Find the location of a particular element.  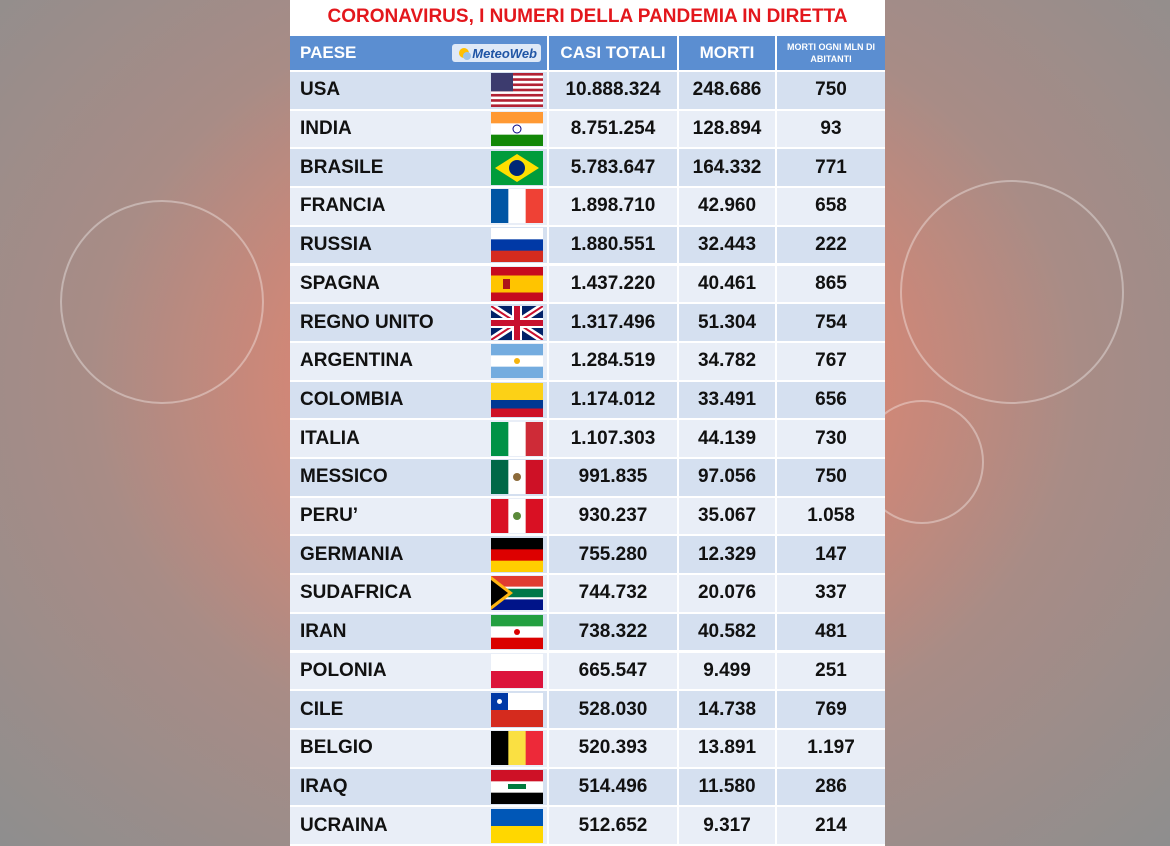

cell-value: 10.888.324 is located at coordinates (613, 90).